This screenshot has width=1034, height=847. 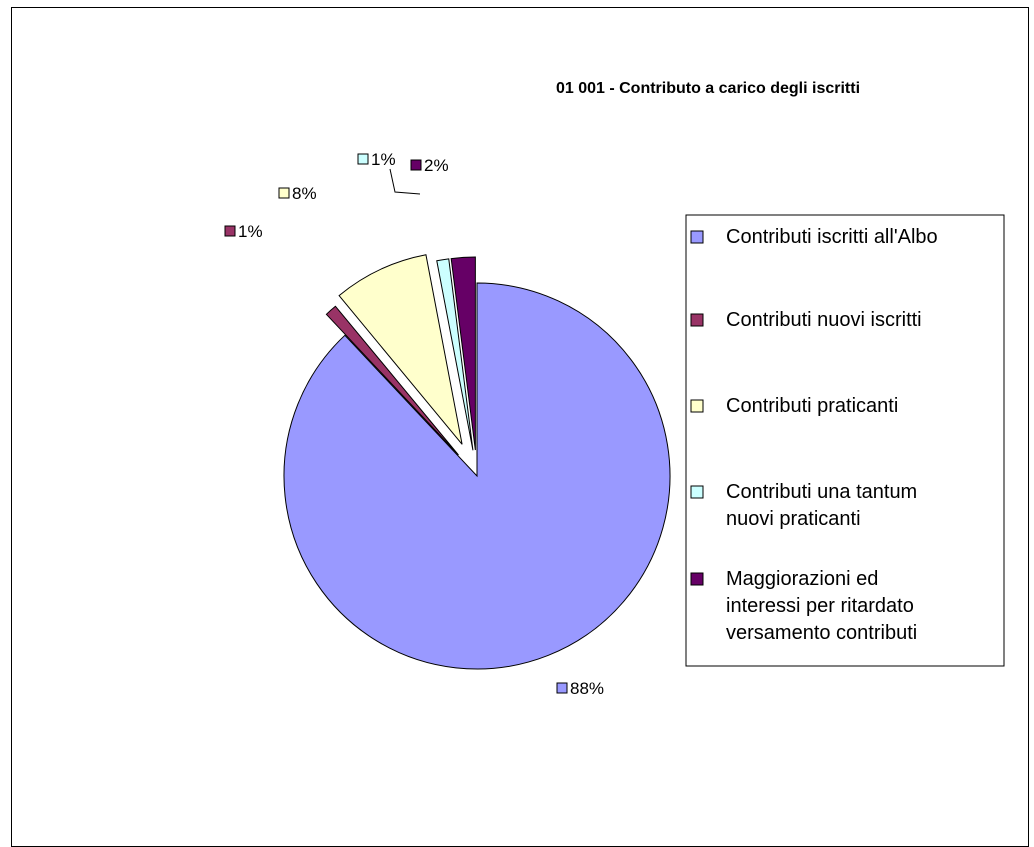 What do you see at coordinates (405, 181) in the screenshot?
I see `label-leader-line` at bounding box center [405, 181].